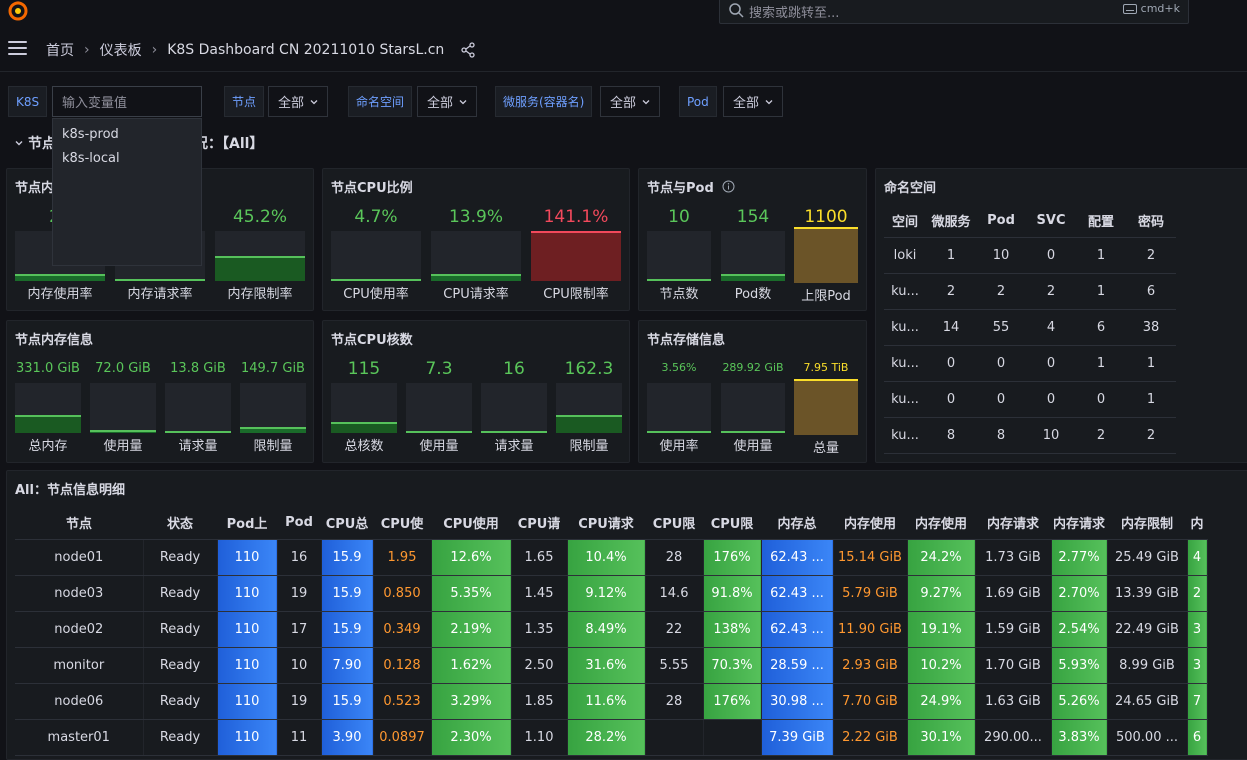 The height and width of the screenshot is (760, 1247). I want to click on k8s-variable-input: 输入变量值, so click(127, 101).